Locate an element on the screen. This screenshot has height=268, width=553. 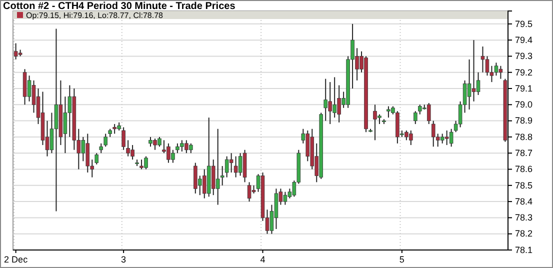
y-tick-label: 79.5 is located at coordinates (524, 23).